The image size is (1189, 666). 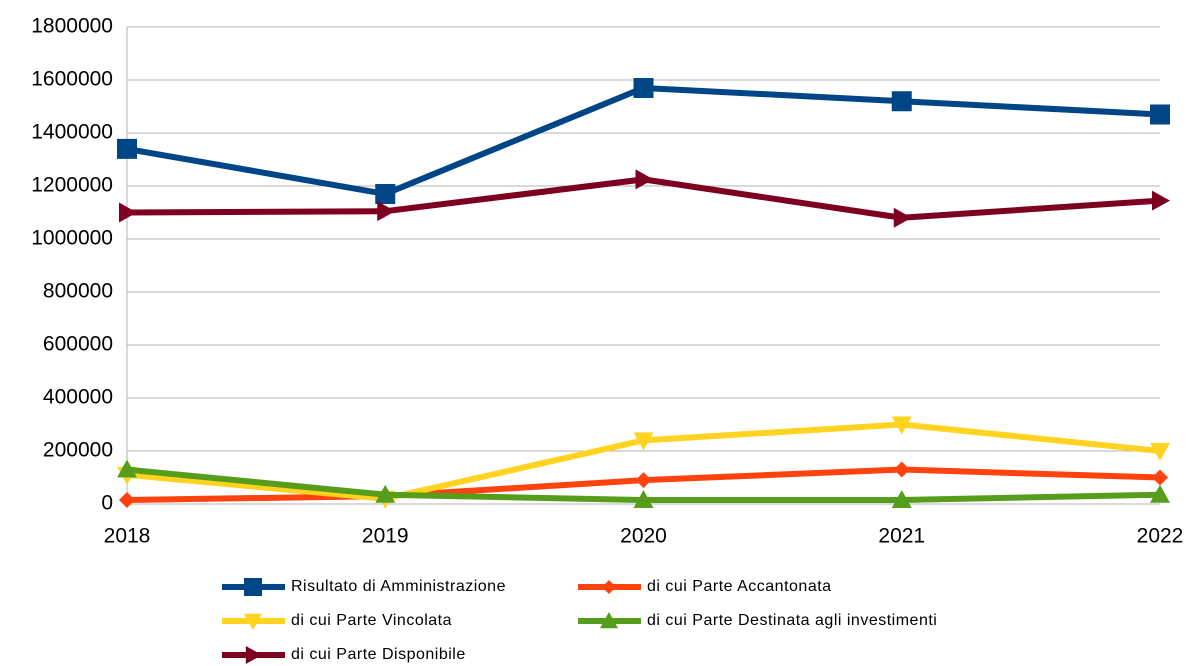 I want to click on x-tick-label: 2022, so click(x=1160, y=536).